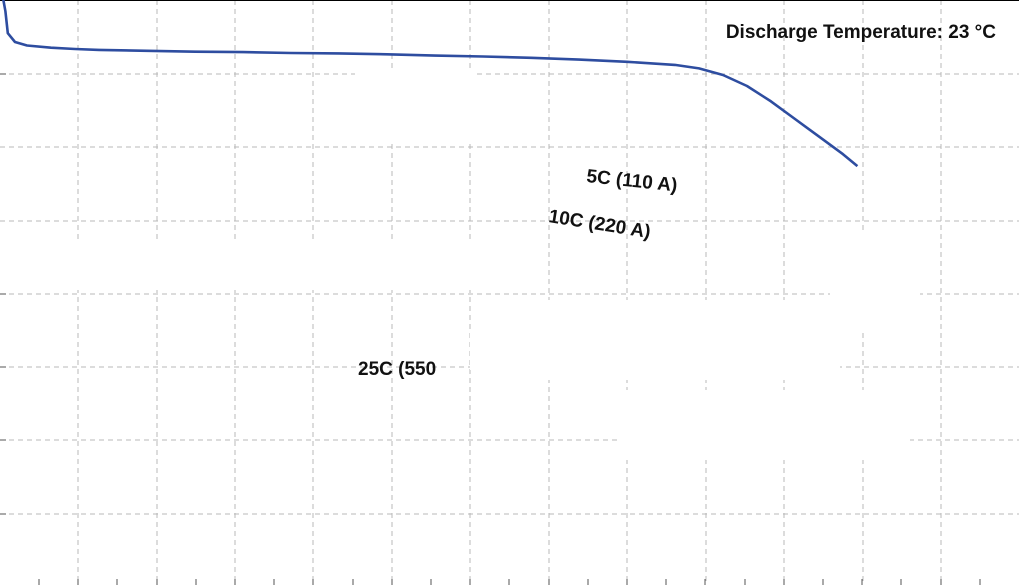 This screenshot has height=585, width=1019. Describe the element at coordinates (861, 32) in the screenshot. I see `chart-title: Discharge Temperature: 23 °C` at that location.